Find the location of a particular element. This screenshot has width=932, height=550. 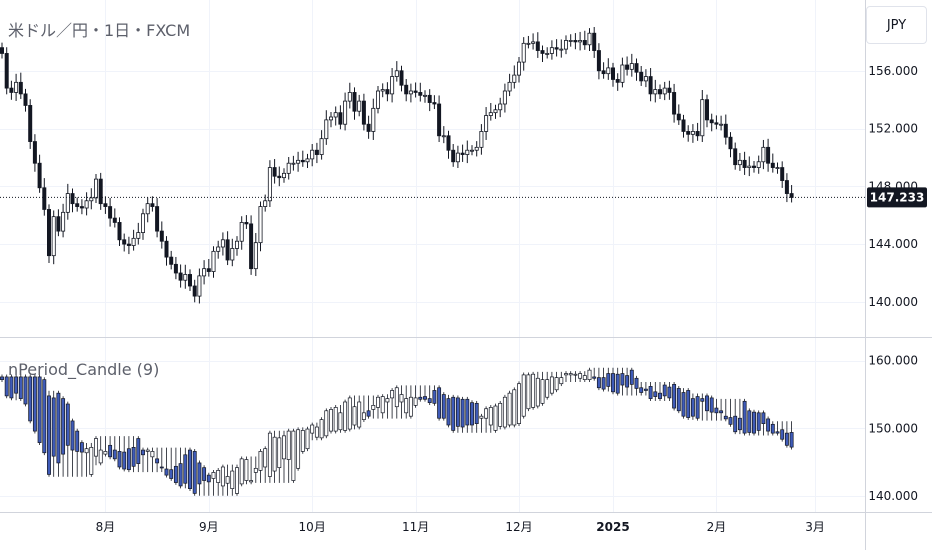

time-tick-label: 8月 is located at coordinates (106, 527).